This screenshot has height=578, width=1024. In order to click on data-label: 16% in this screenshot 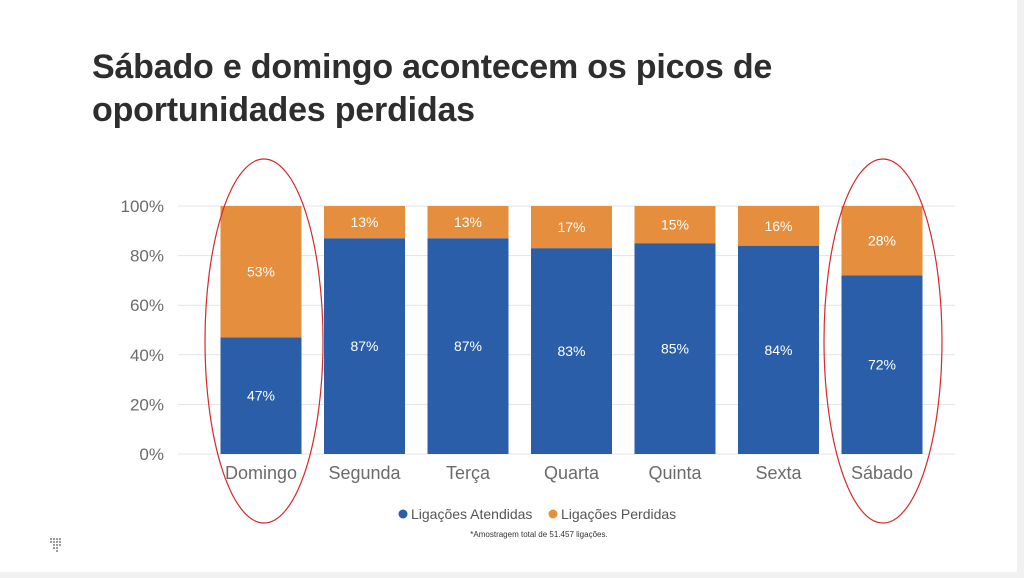, I will do `click(778, 226)`.